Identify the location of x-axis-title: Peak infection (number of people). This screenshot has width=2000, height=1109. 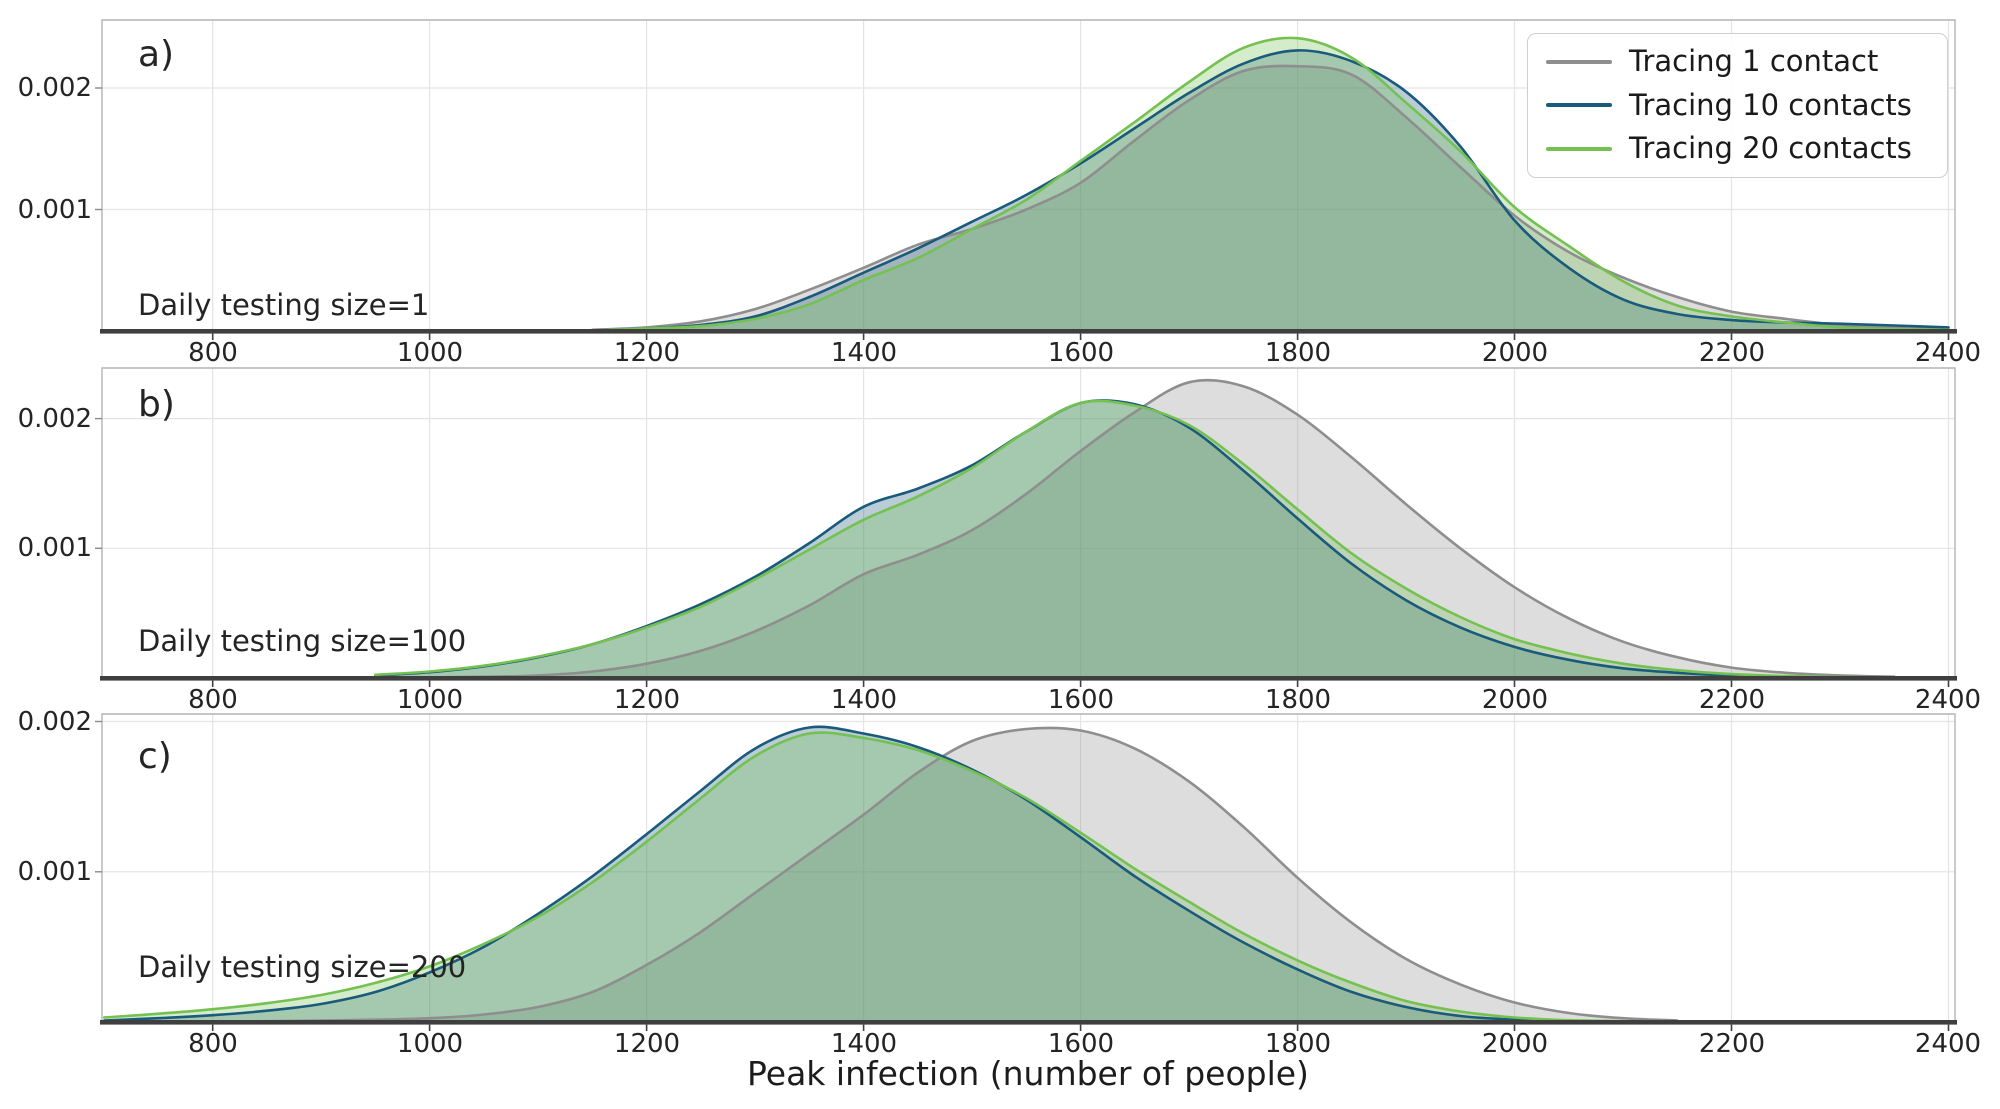
(1028, 1073).